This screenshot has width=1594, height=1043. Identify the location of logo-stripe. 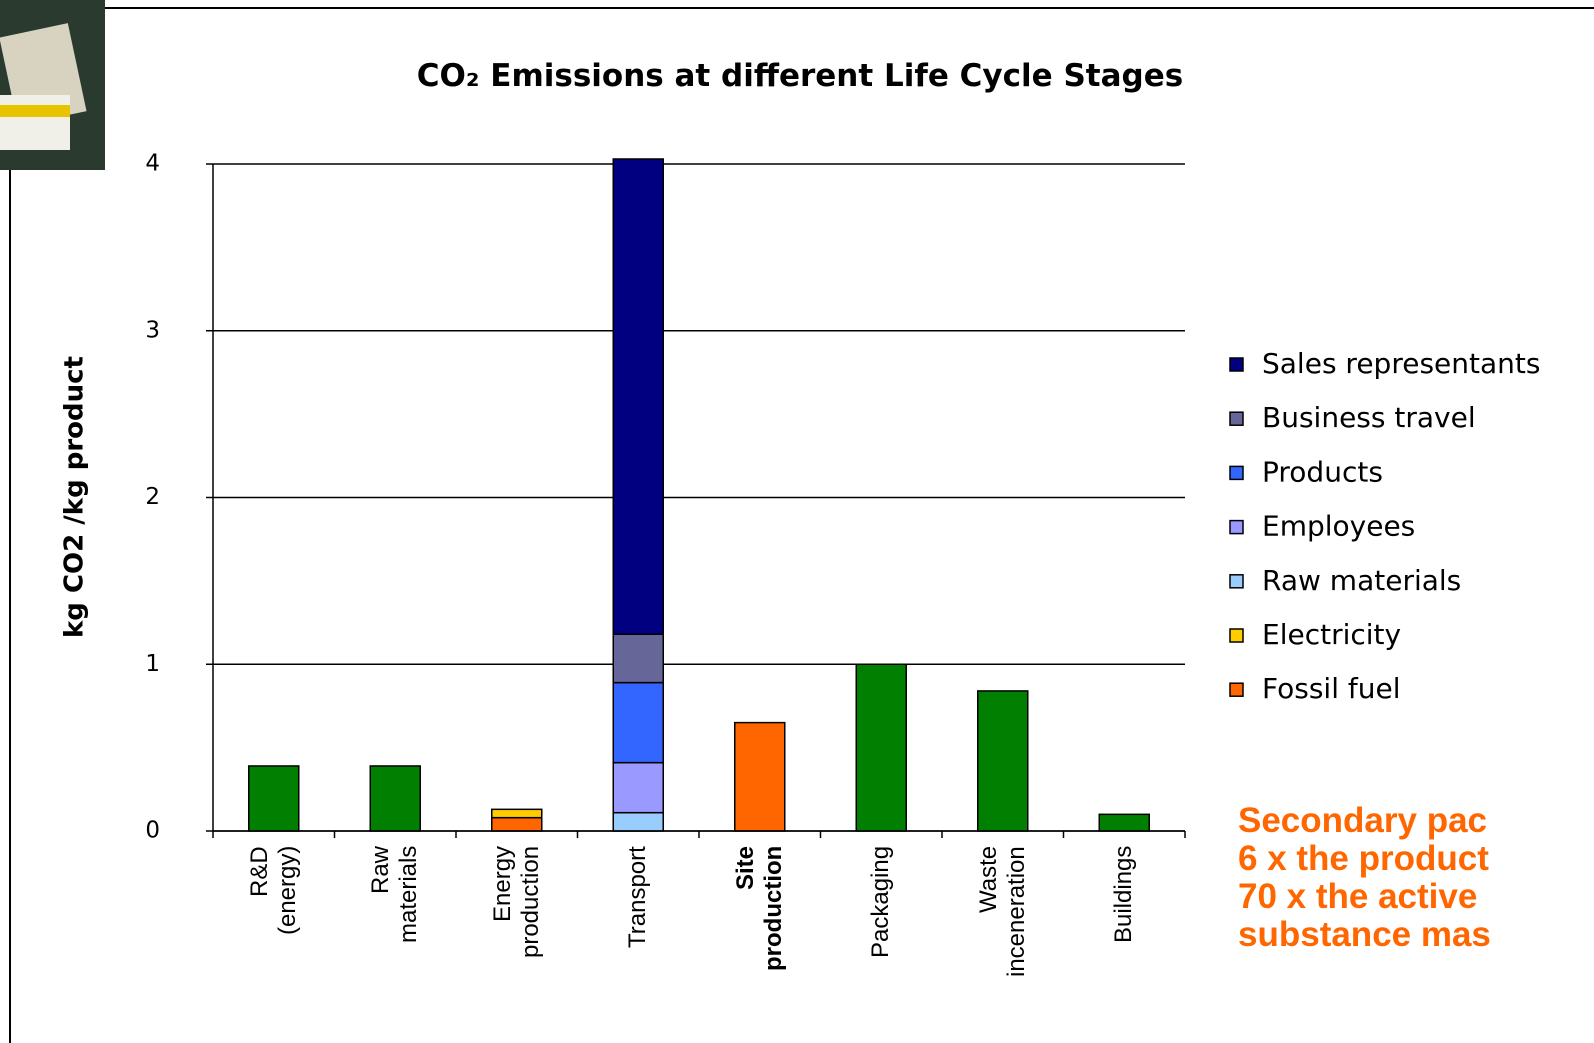
(35, 111).